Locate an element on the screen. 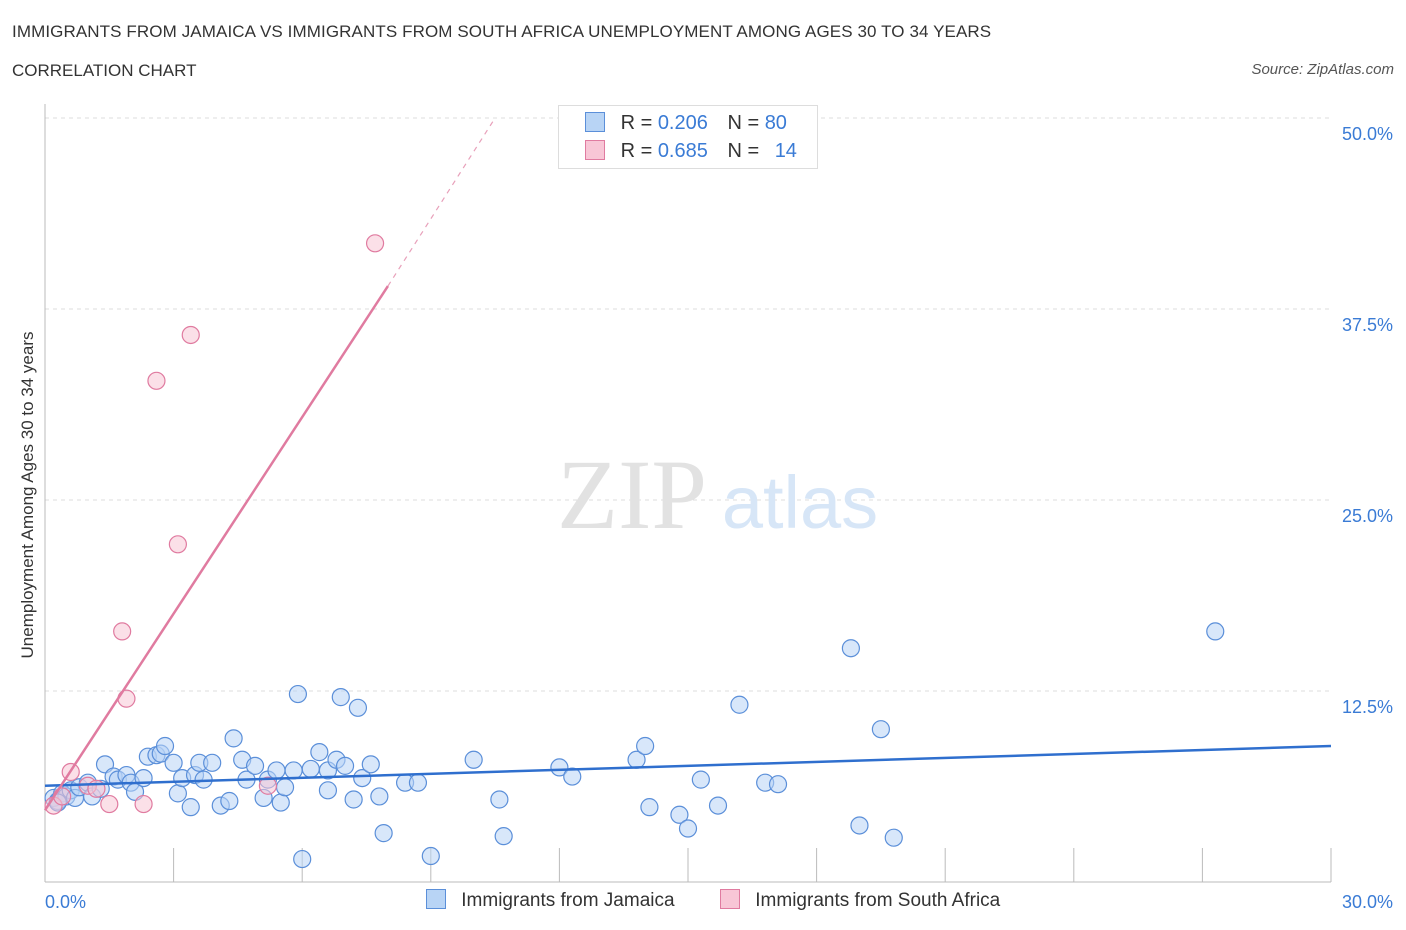 This screenshot has width=1406, height=930. legend-row-south-africa: R = 0.685 N = 14 is located at coordinates (691, 153).